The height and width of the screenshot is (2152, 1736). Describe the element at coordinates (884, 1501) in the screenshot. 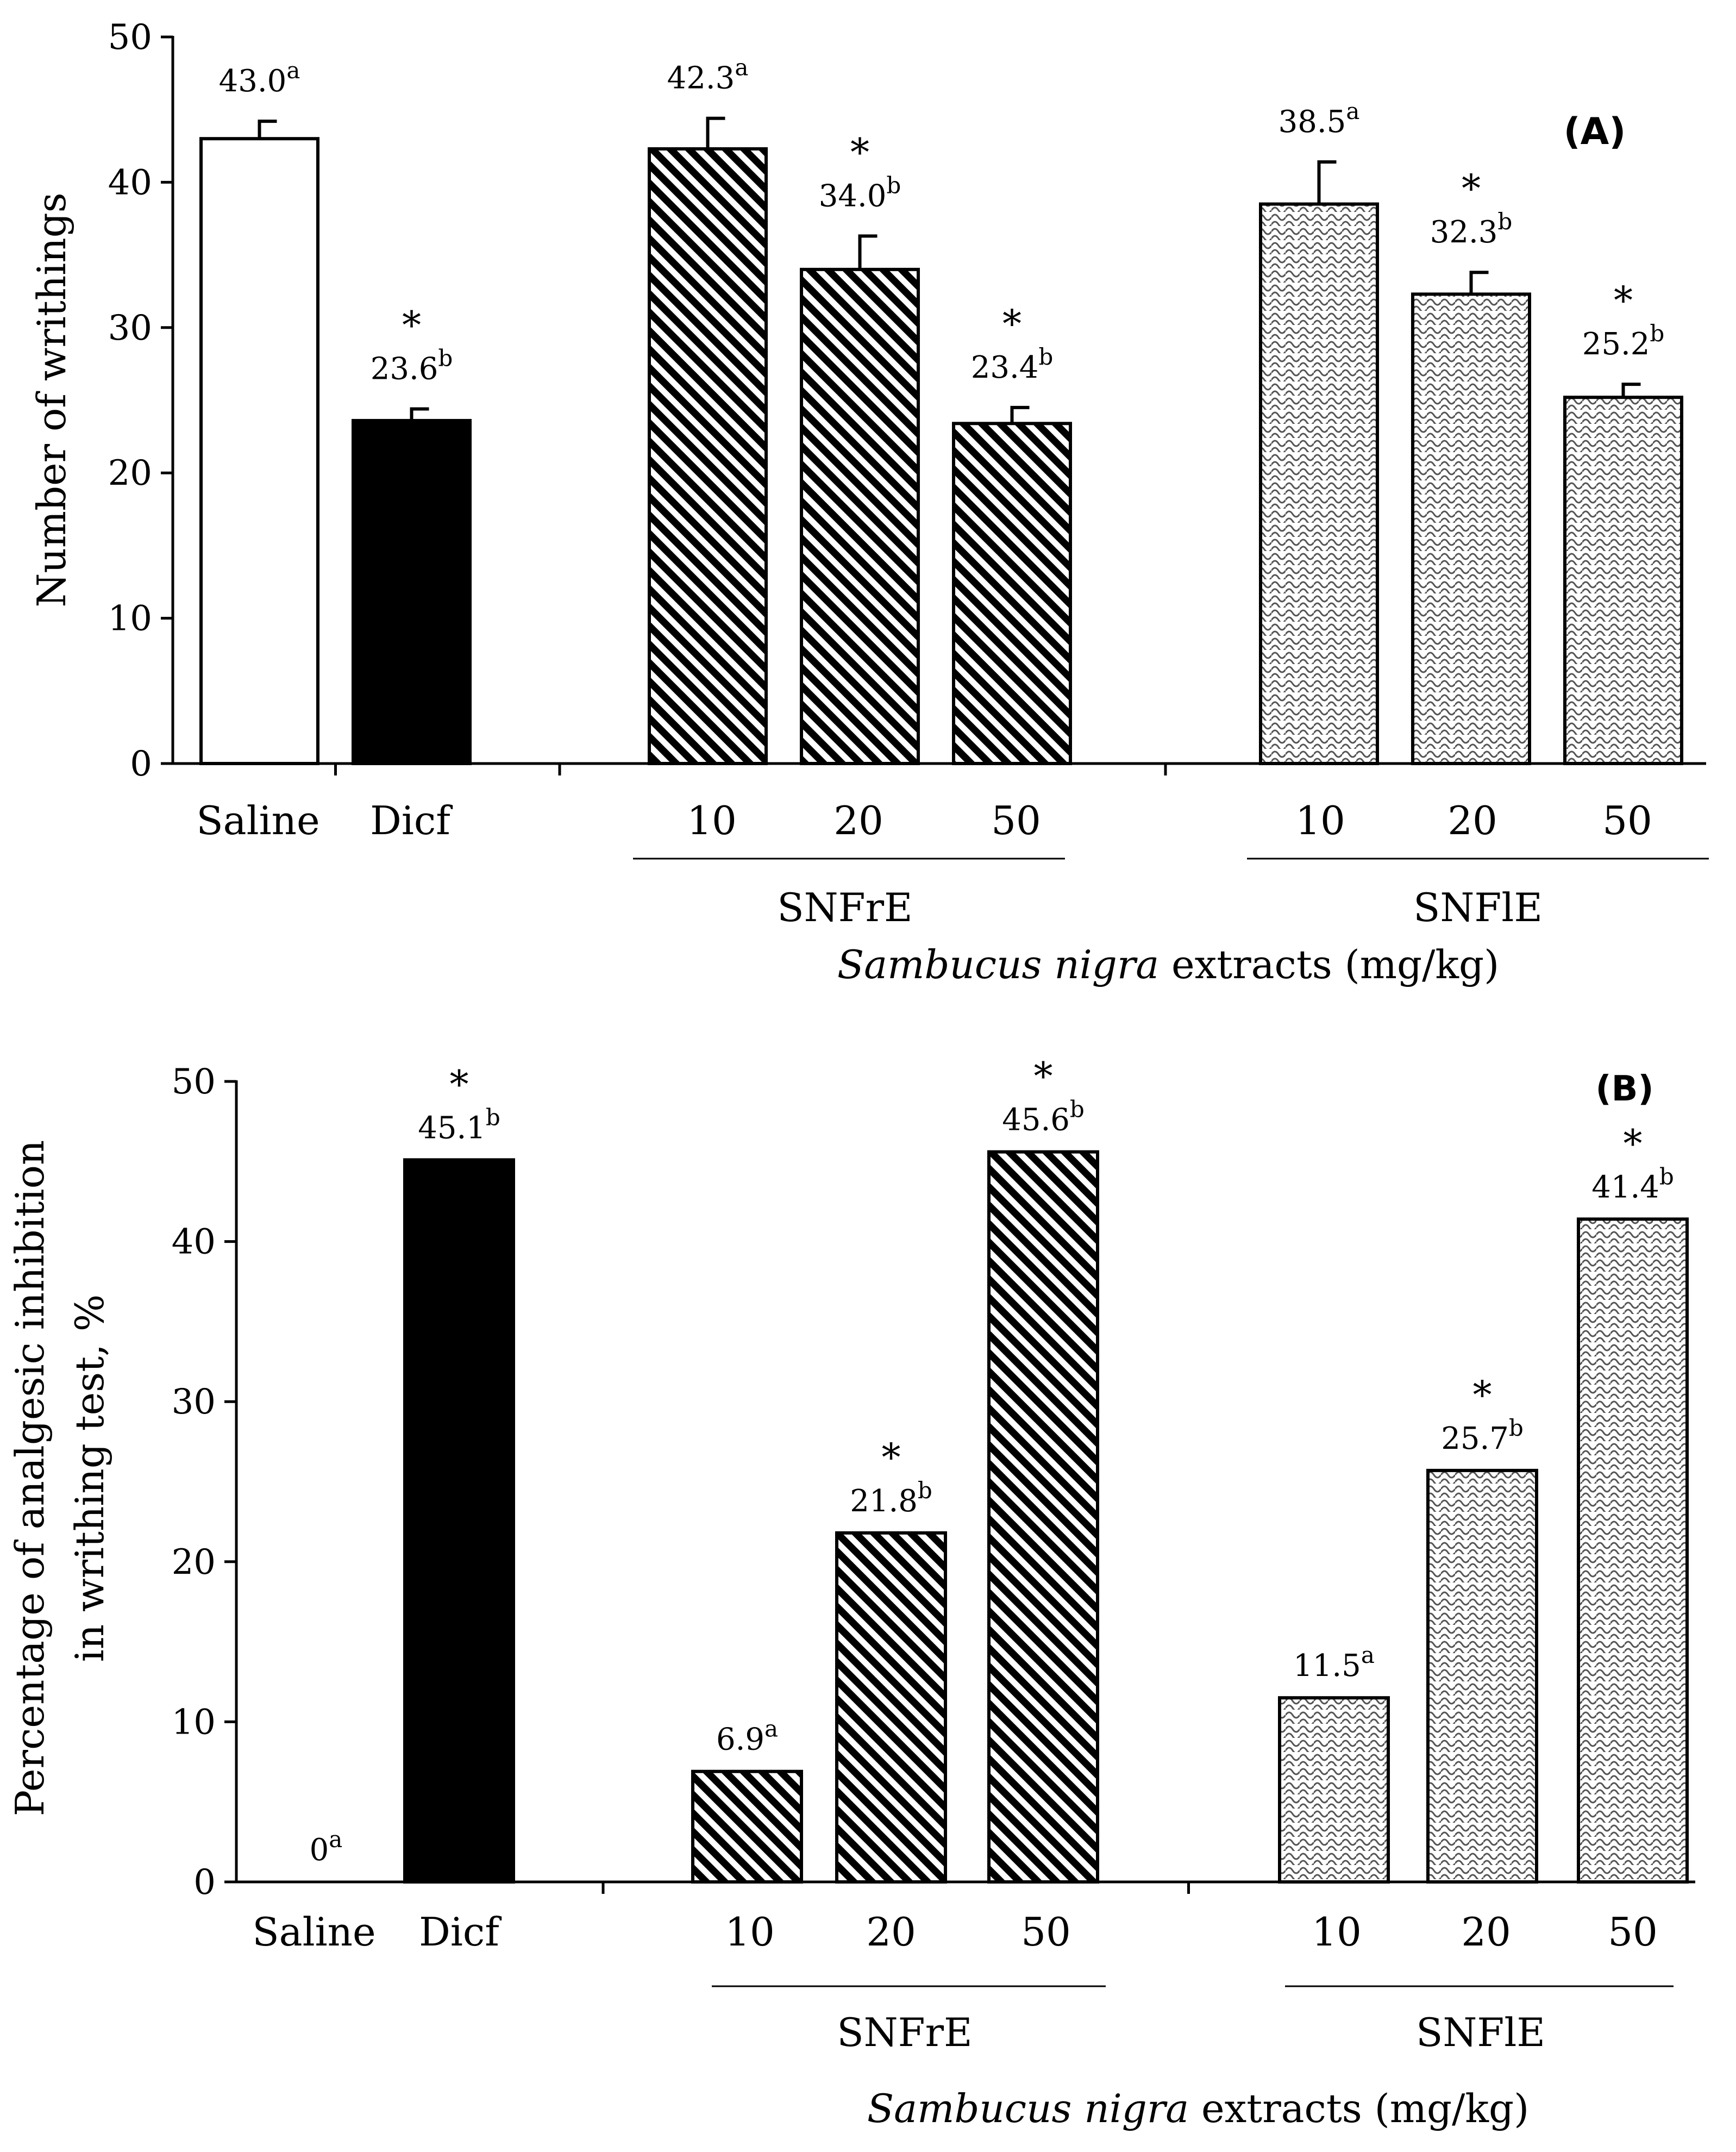

I see `panel-b-data-label-value: 21.8` at that location.